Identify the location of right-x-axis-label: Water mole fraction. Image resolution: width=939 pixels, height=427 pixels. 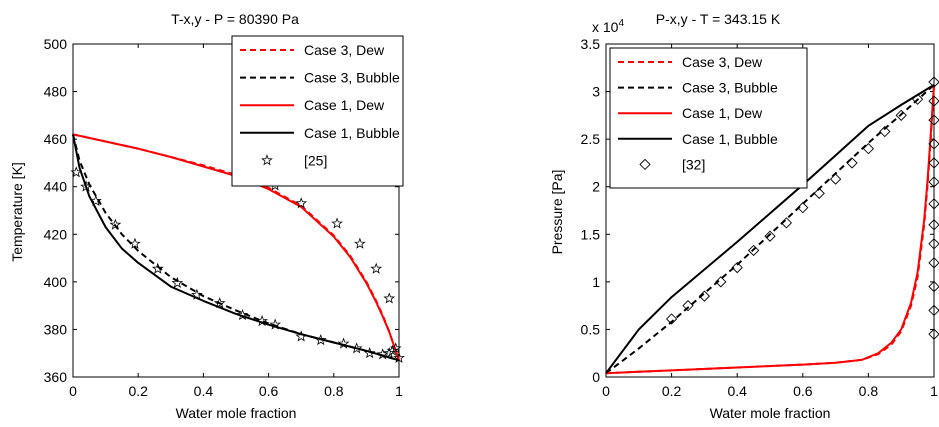
(770, 413).